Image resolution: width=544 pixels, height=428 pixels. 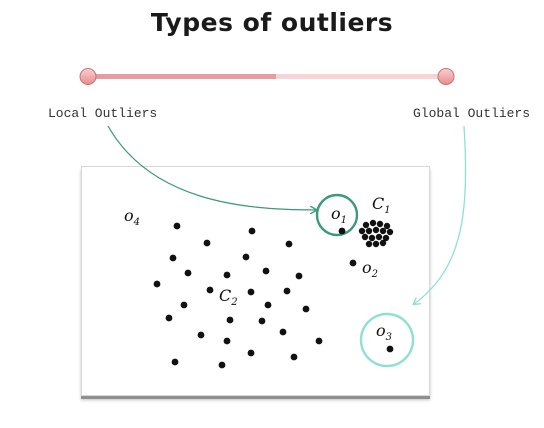 What do you see at coordinates (384, 332) in the screenshot?
I see `label-o3: o3` at bounding box center [384, 332].